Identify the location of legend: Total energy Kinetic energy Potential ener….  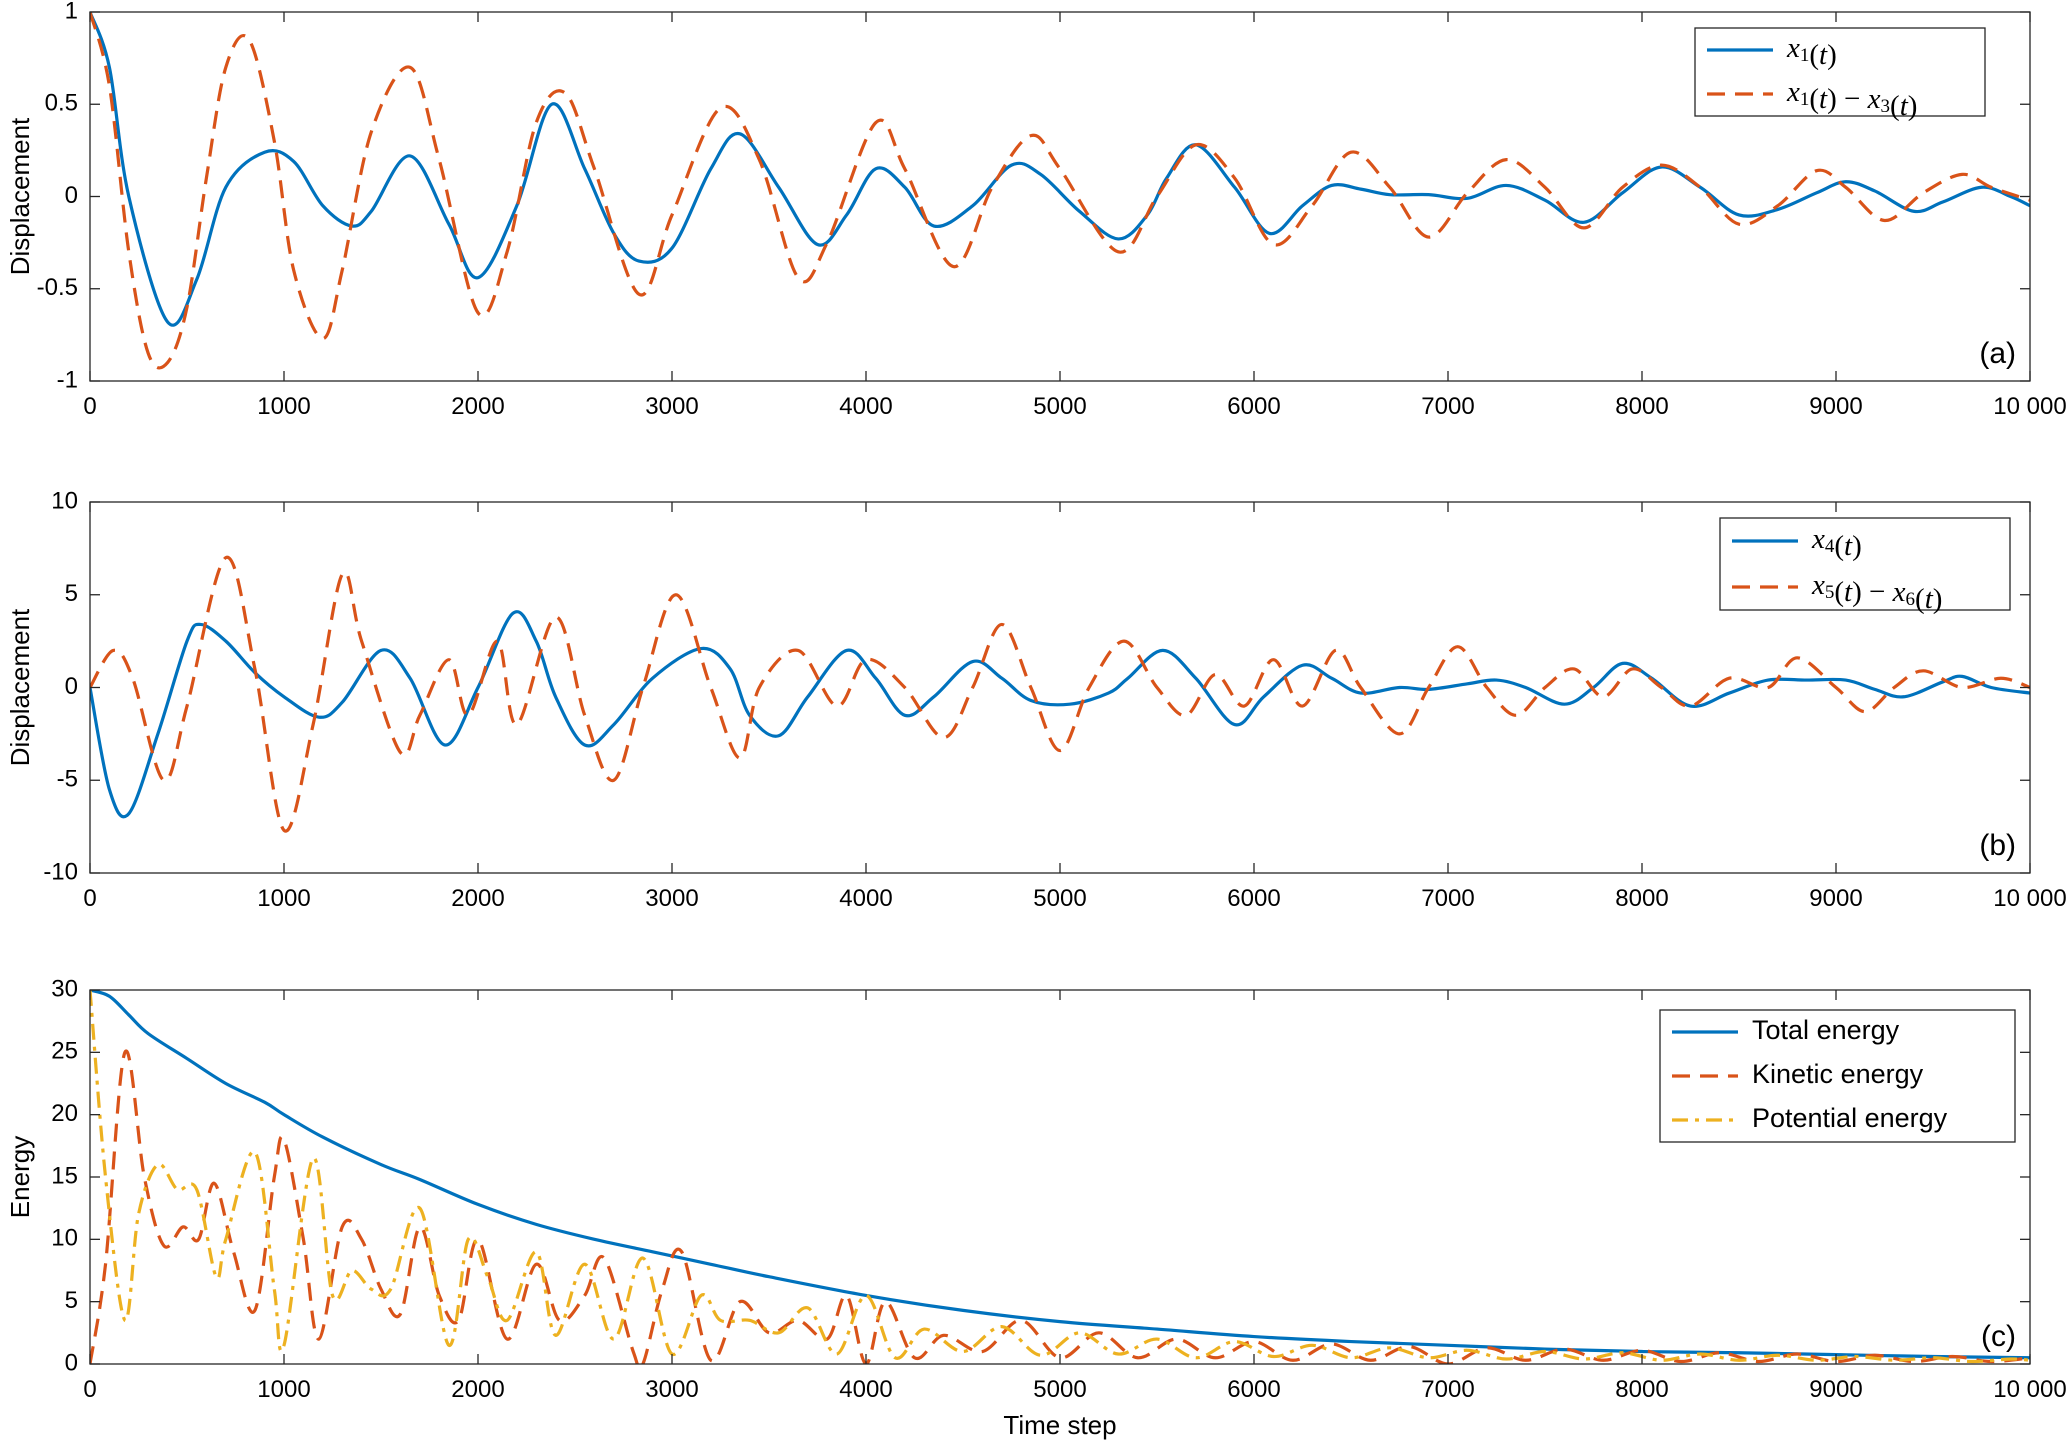
(1837, 1076).